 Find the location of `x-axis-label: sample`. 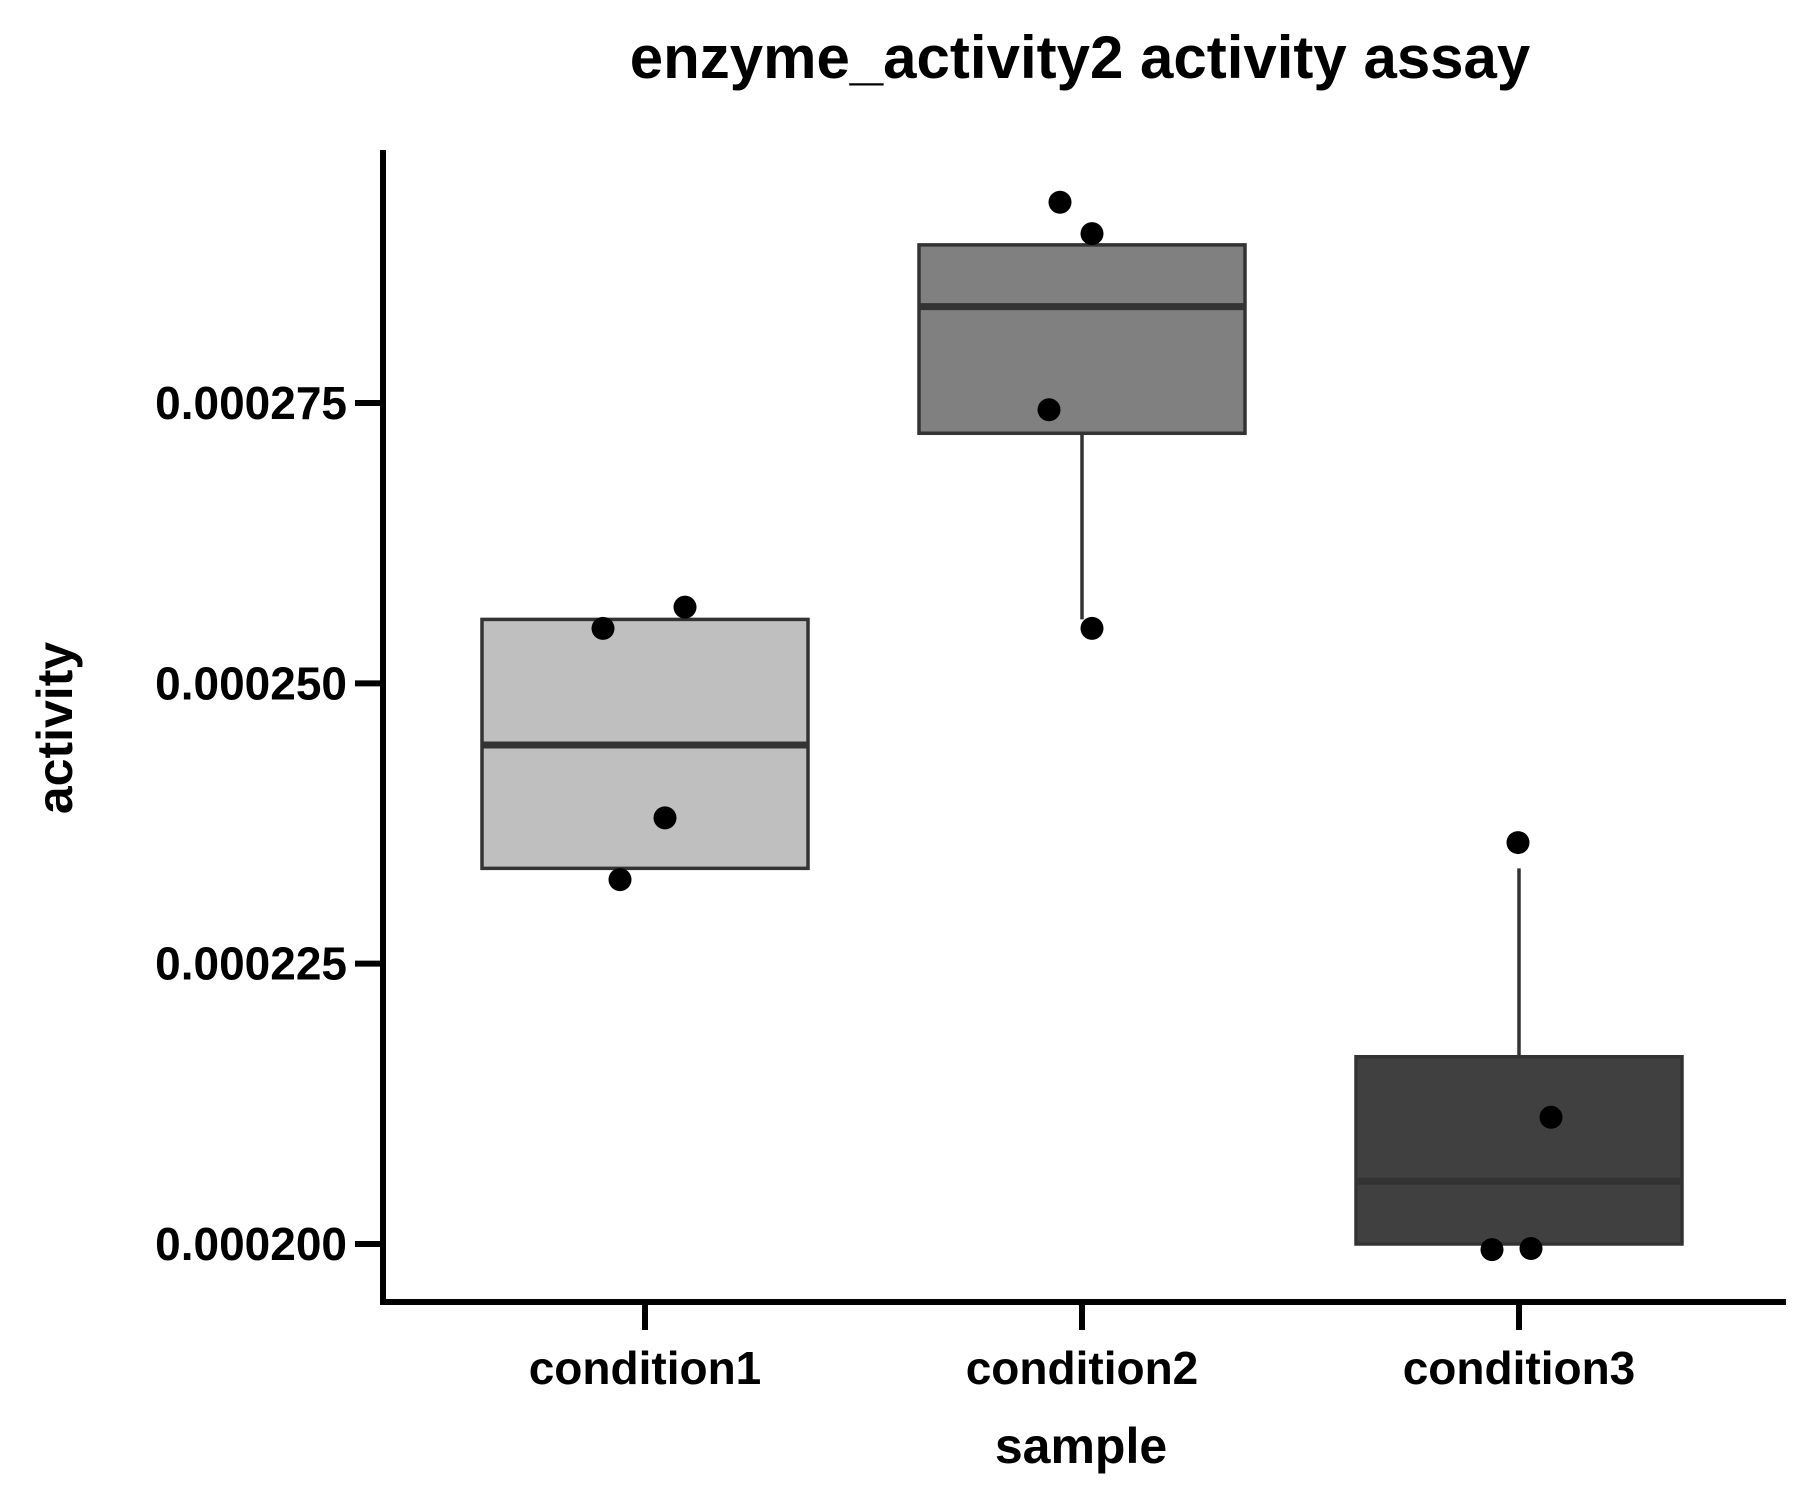

x-axis-label: sample is located at coordinates (1081, 1446).